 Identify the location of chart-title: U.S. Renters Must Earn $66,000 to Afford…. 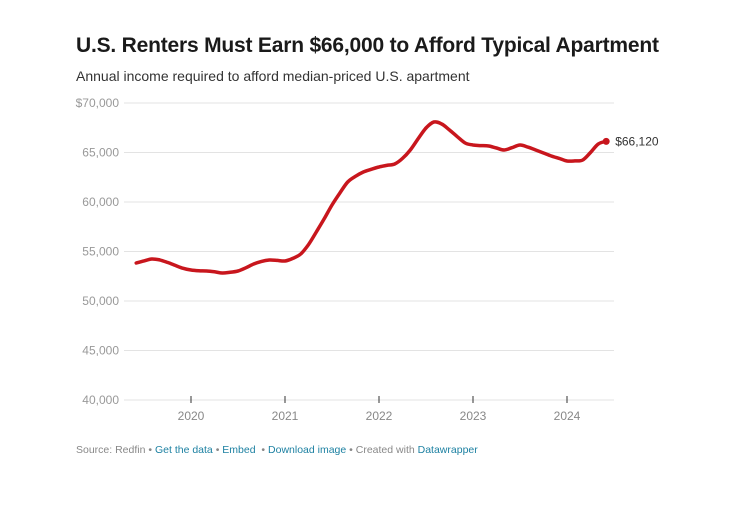
(367, 45).